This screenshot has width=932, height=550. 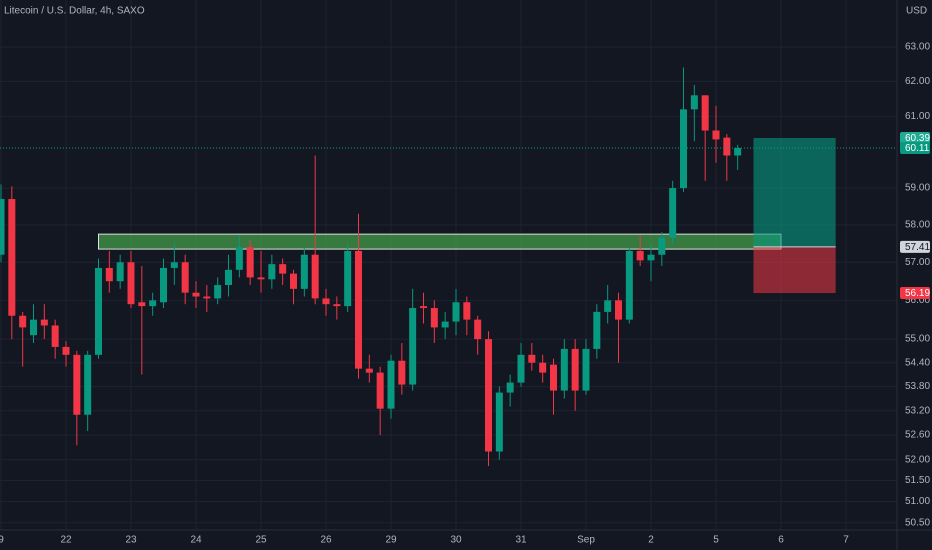 I want to click on y-tick-label: 51.50, so click(x=917, y=480).